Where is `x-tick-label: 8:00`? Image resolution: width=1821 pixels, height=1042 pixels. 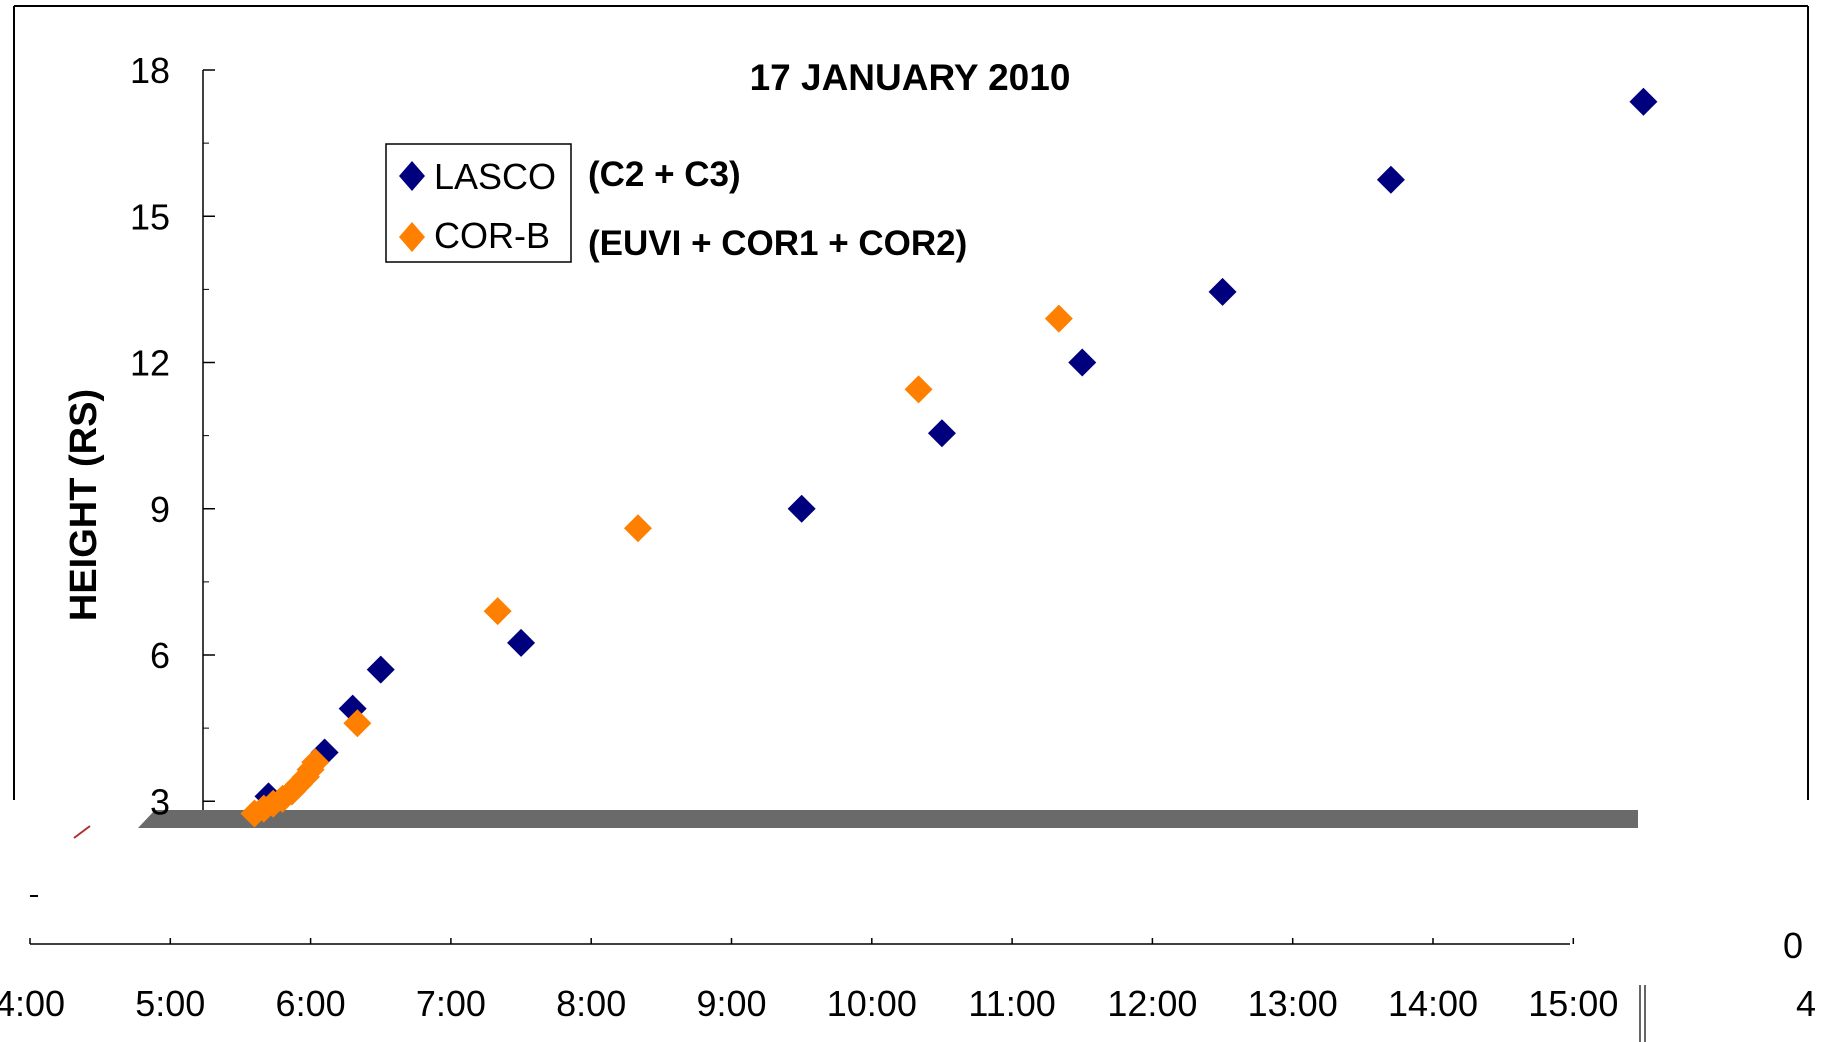
x-tick-label: 8:00 is located at coordinates (591, 1003).